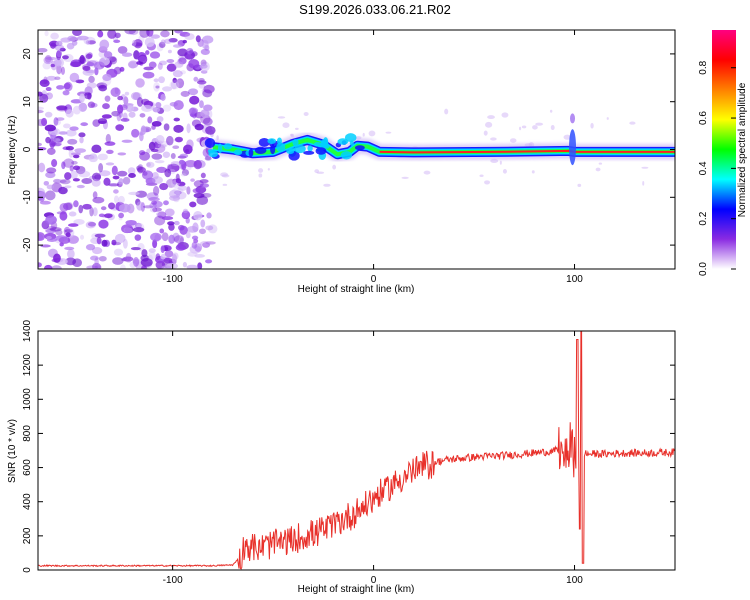  Describe the element at coordinates (527, 151) in the screenshot. I see `ridge-core` at that location.